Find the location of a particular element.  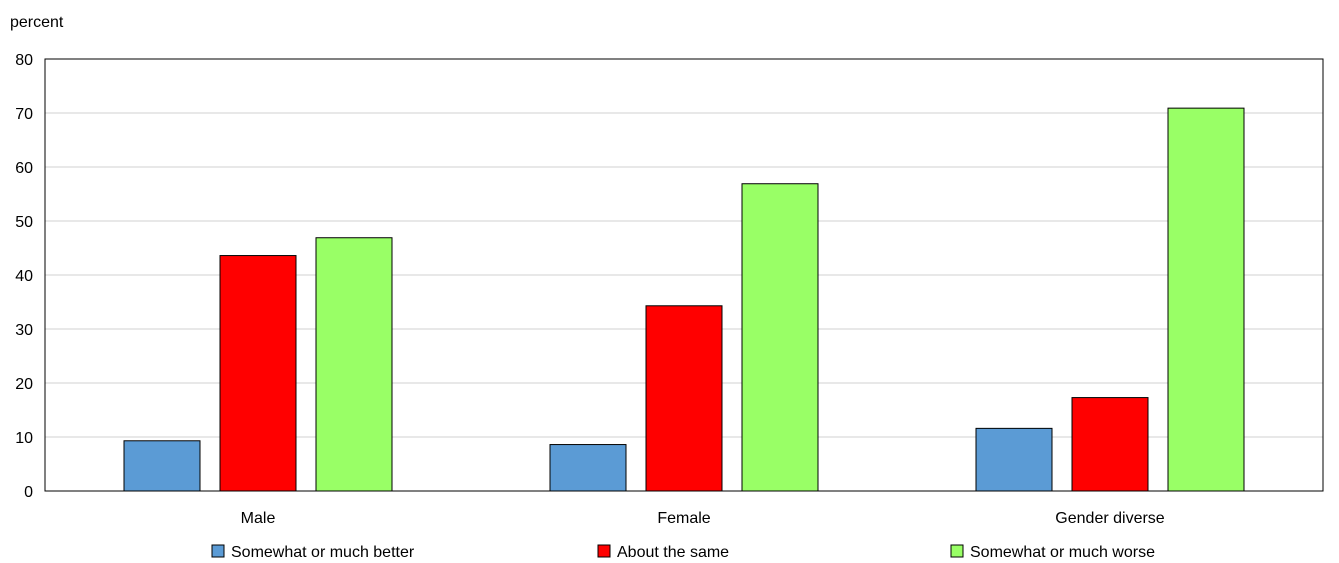

bar-somewhat-or-much-better-gender-diverse is located at coordinates (1014, 459).